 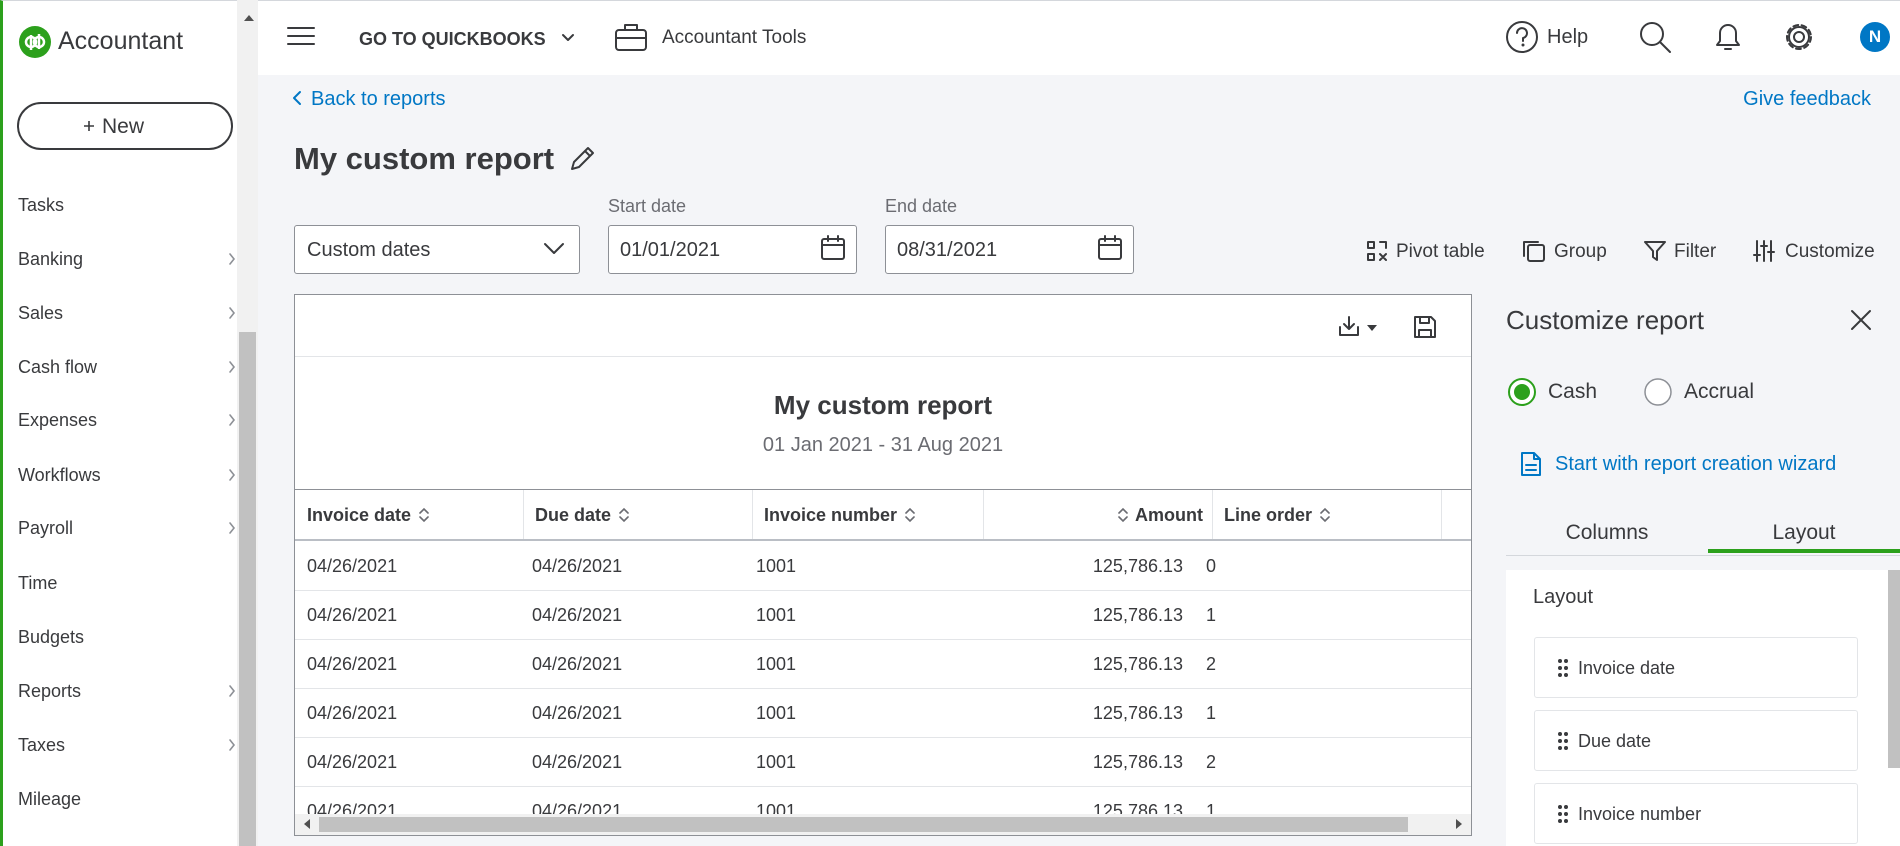 I want to click on end-date-value: 08/31/2021, so click(x=947, y=250).